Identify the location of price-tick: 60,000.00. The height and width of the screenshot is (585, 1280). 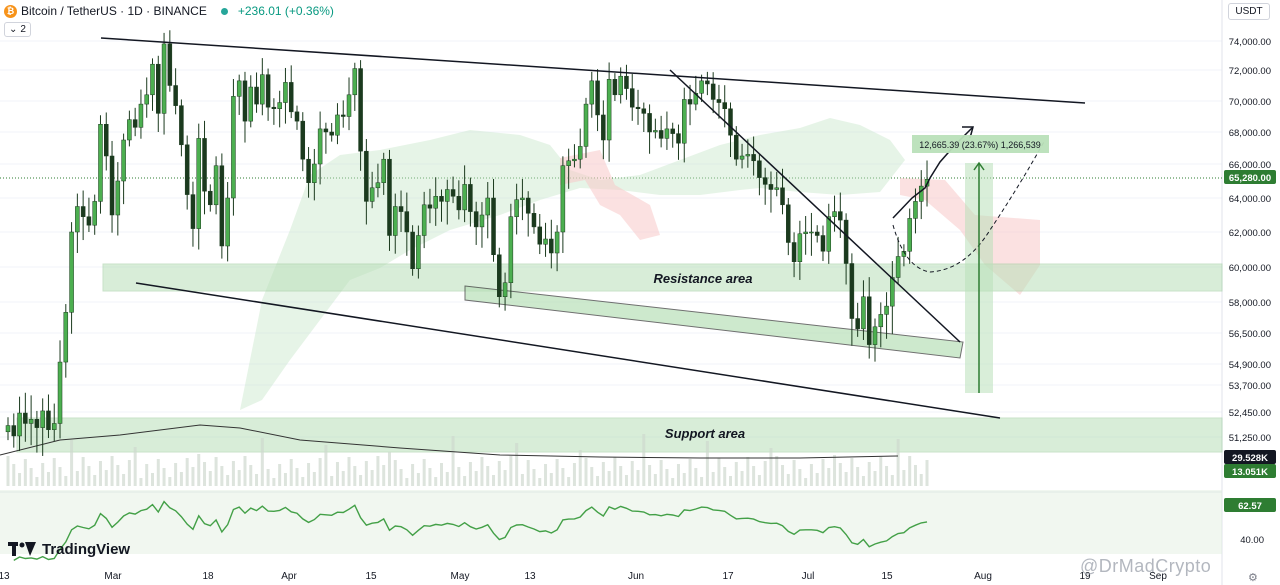
(1250, 268).